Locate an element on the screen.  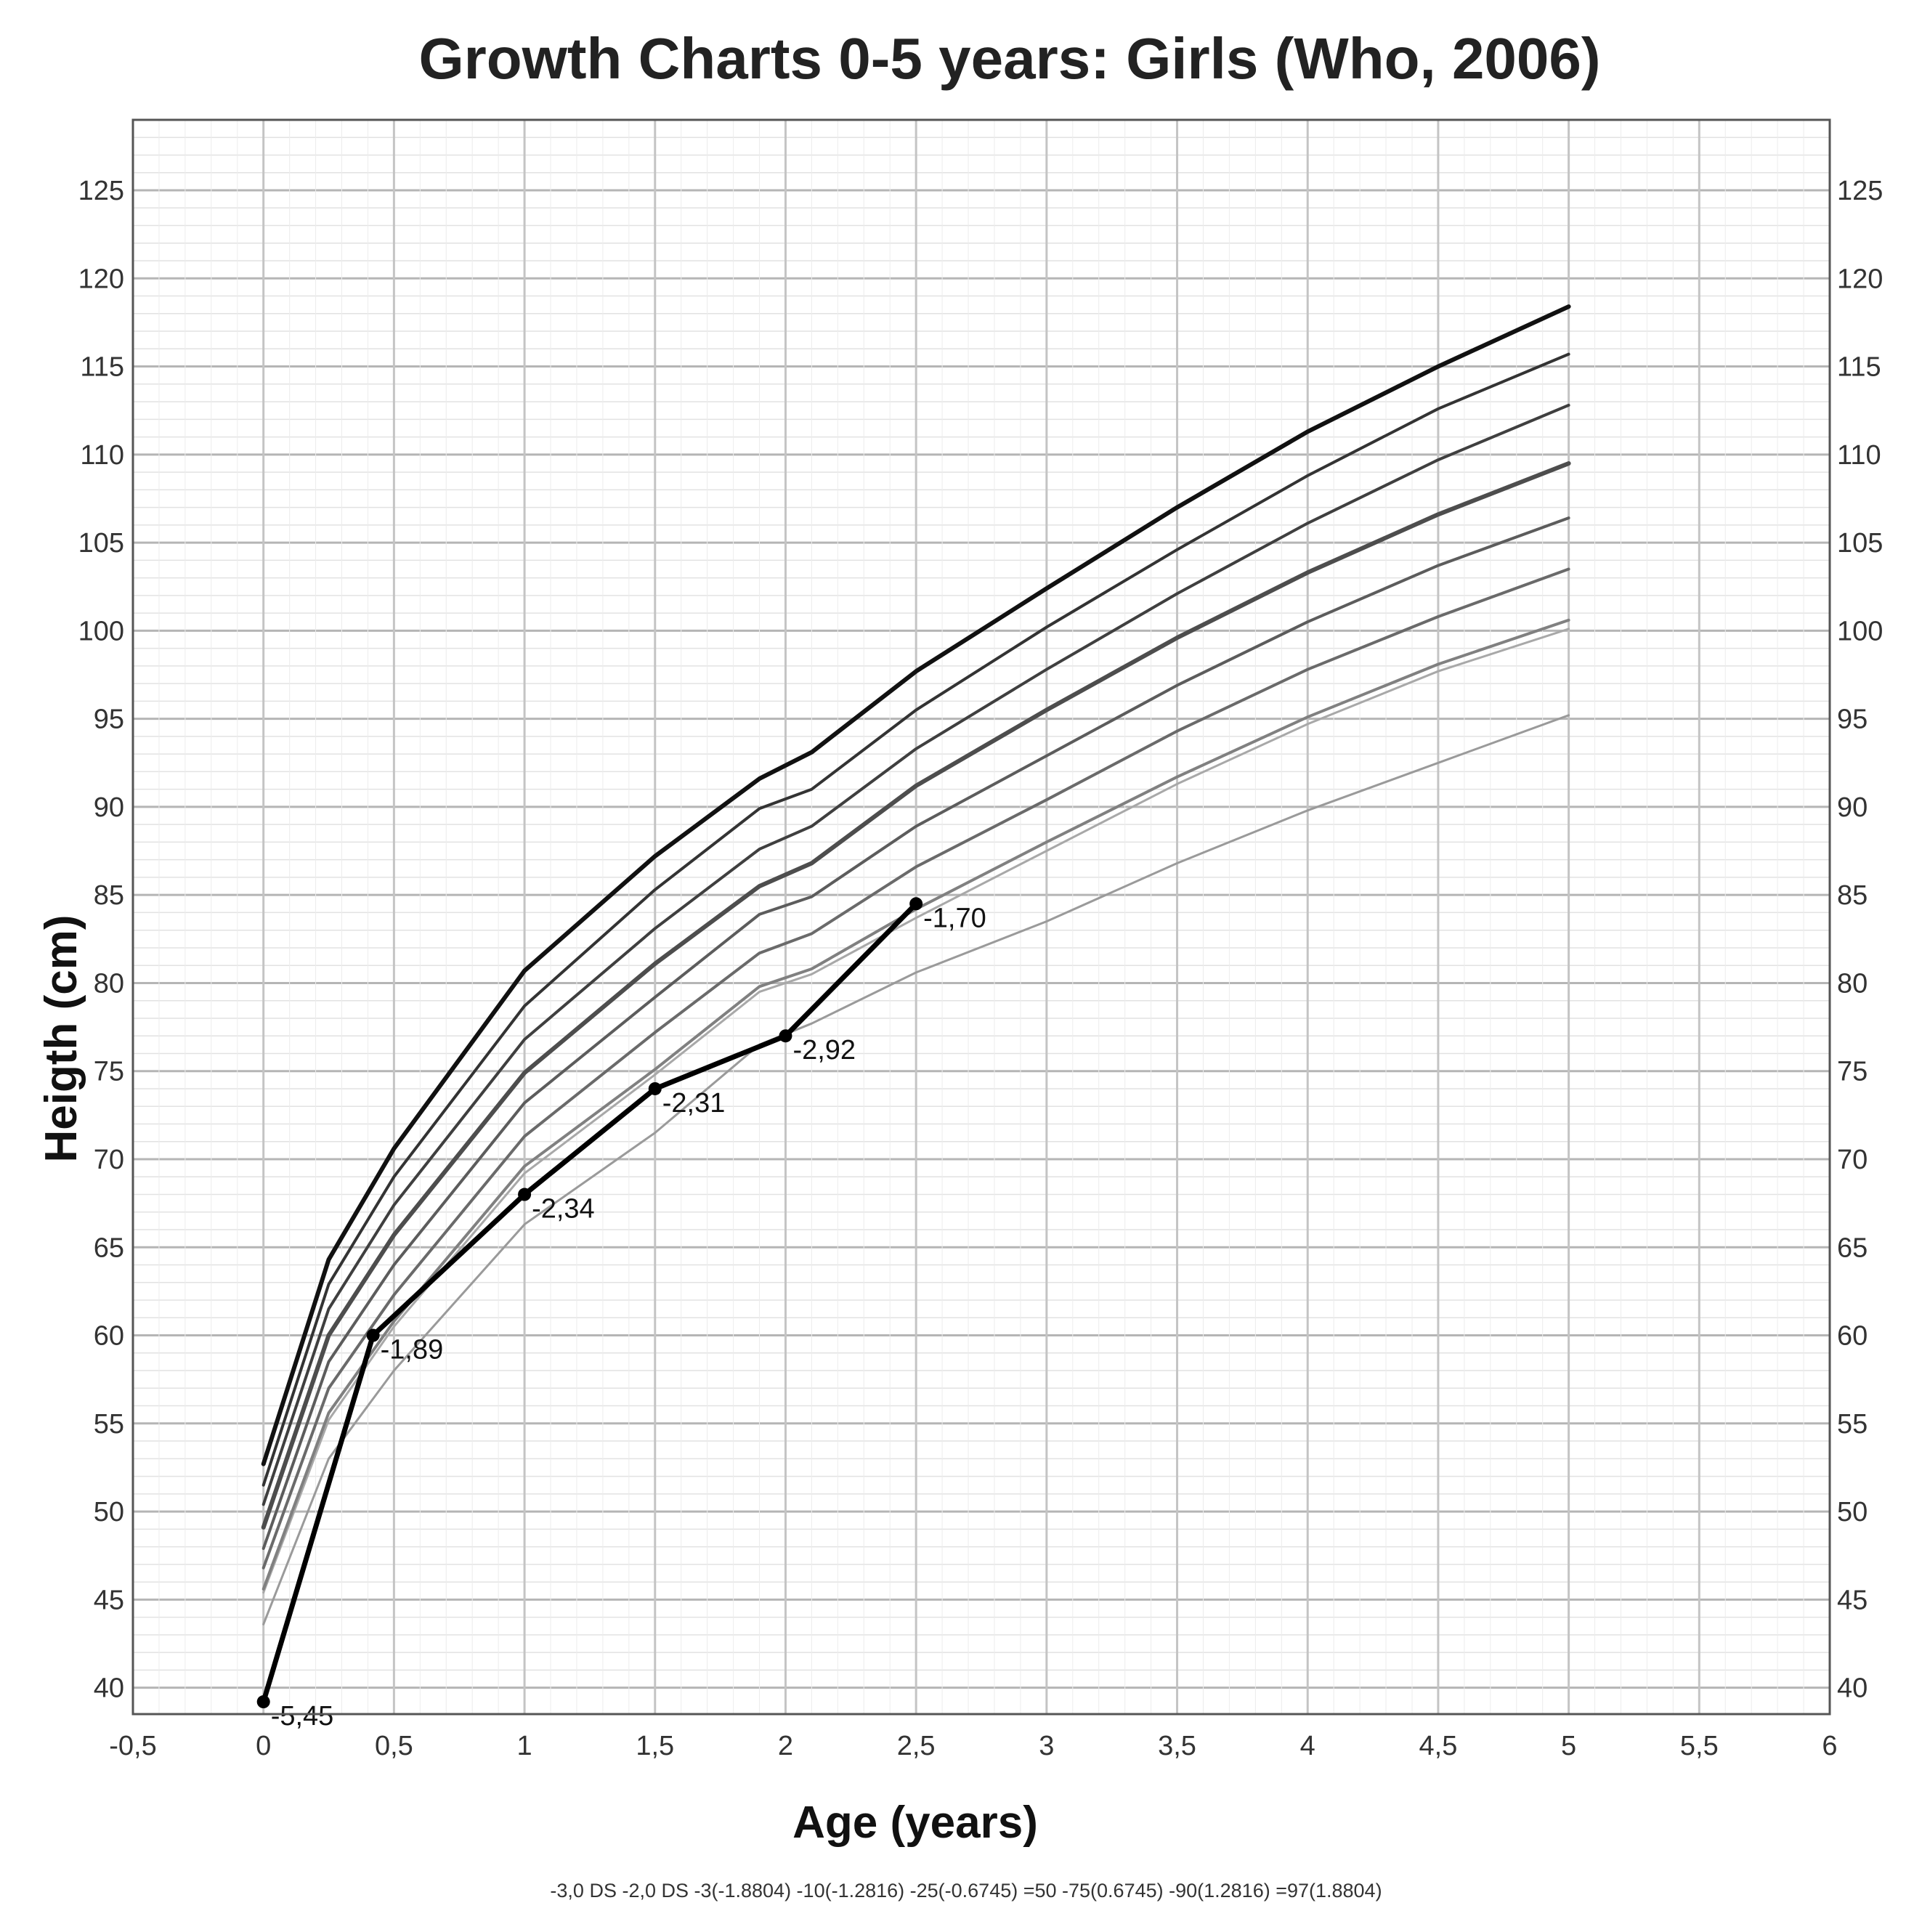
y-tick-label-left: 125 is located at coordinates (101, 191).